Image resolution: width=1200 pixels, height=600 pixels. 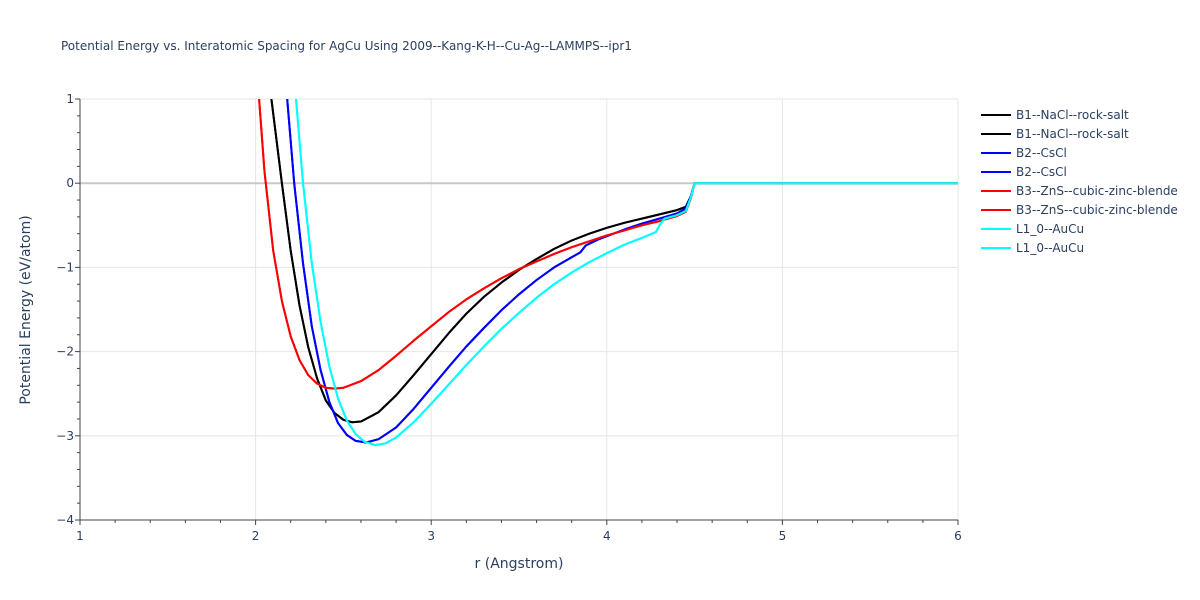 What do you see at coordinates (70, 183) in the screenshot?
I see `y-tick-label: 0` at bounding box center [70, 183].